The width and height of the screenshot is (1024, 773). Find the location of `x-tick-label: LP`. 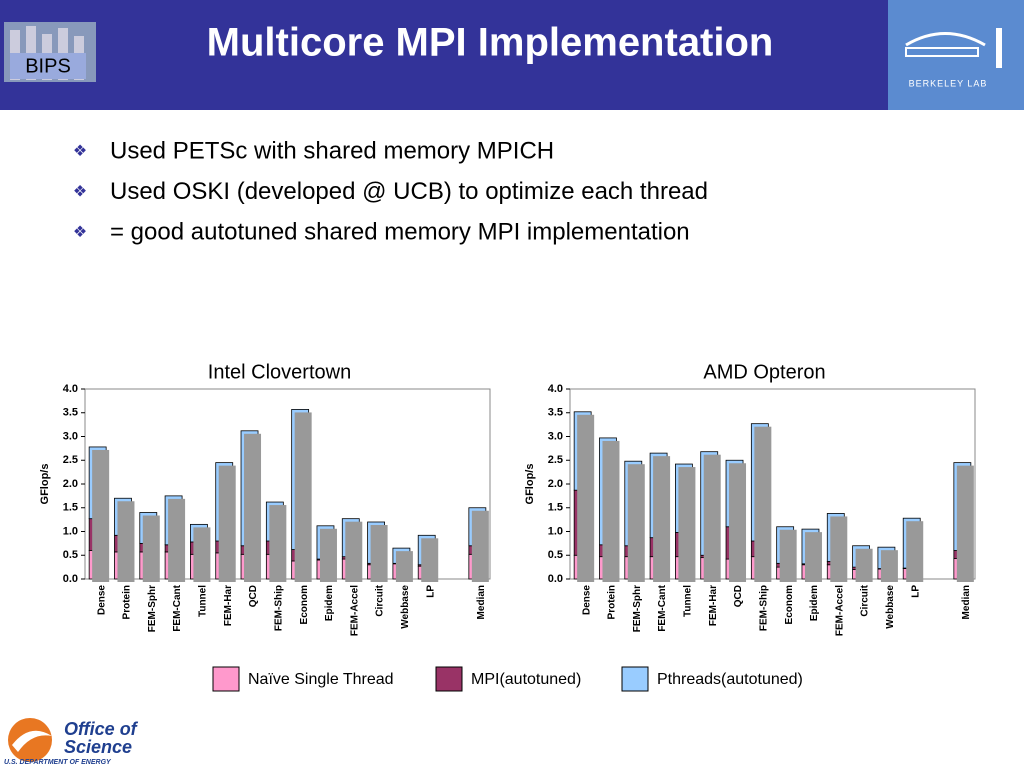

x-tick-label: LP is located at coordinates (915, 591).